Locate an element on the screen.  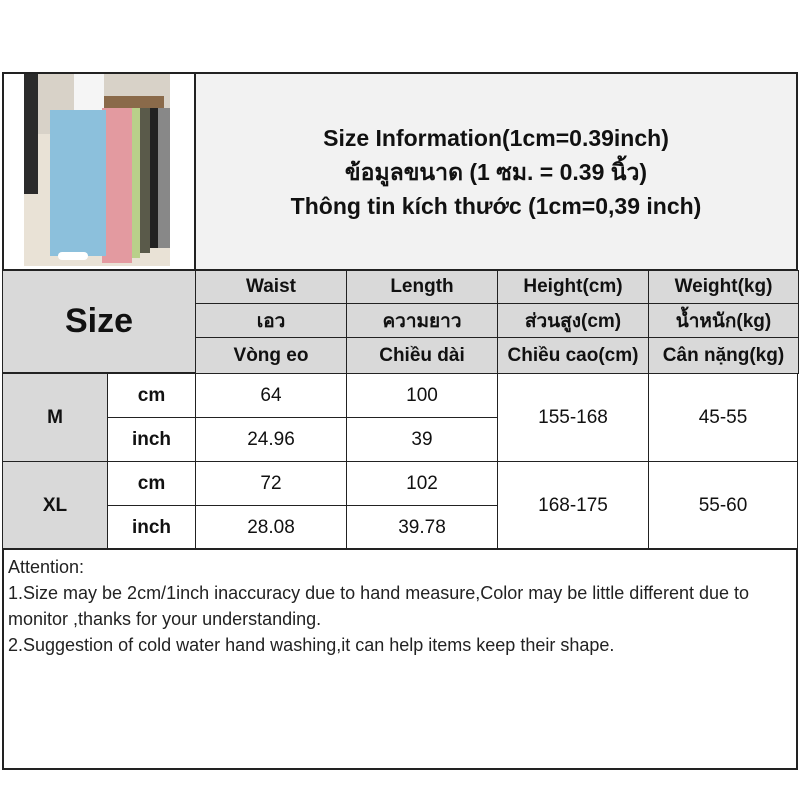
column-header-en: Height(cm) is located at coordinates (573, 287).